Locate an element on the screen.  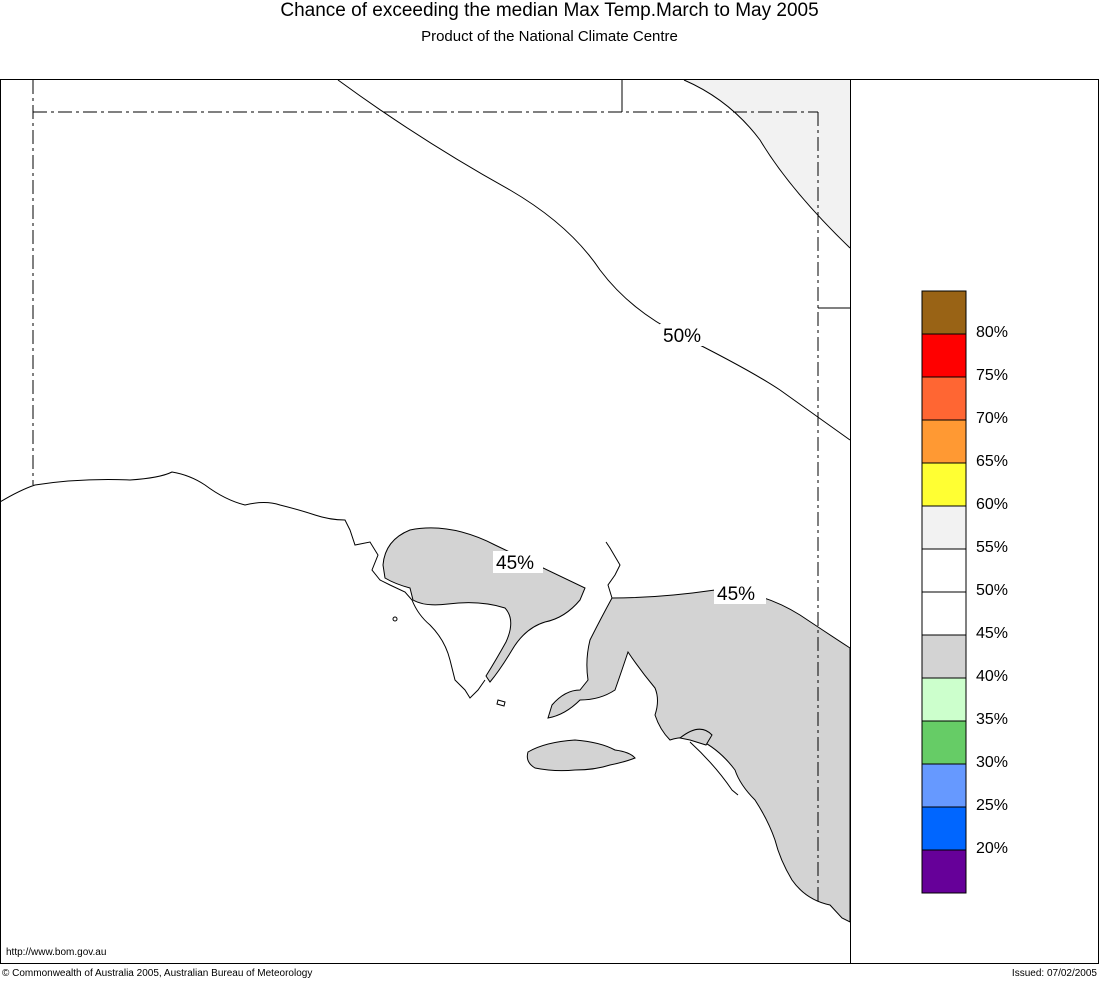
contour-label-50: 50% is located at coordinates (682, 336).